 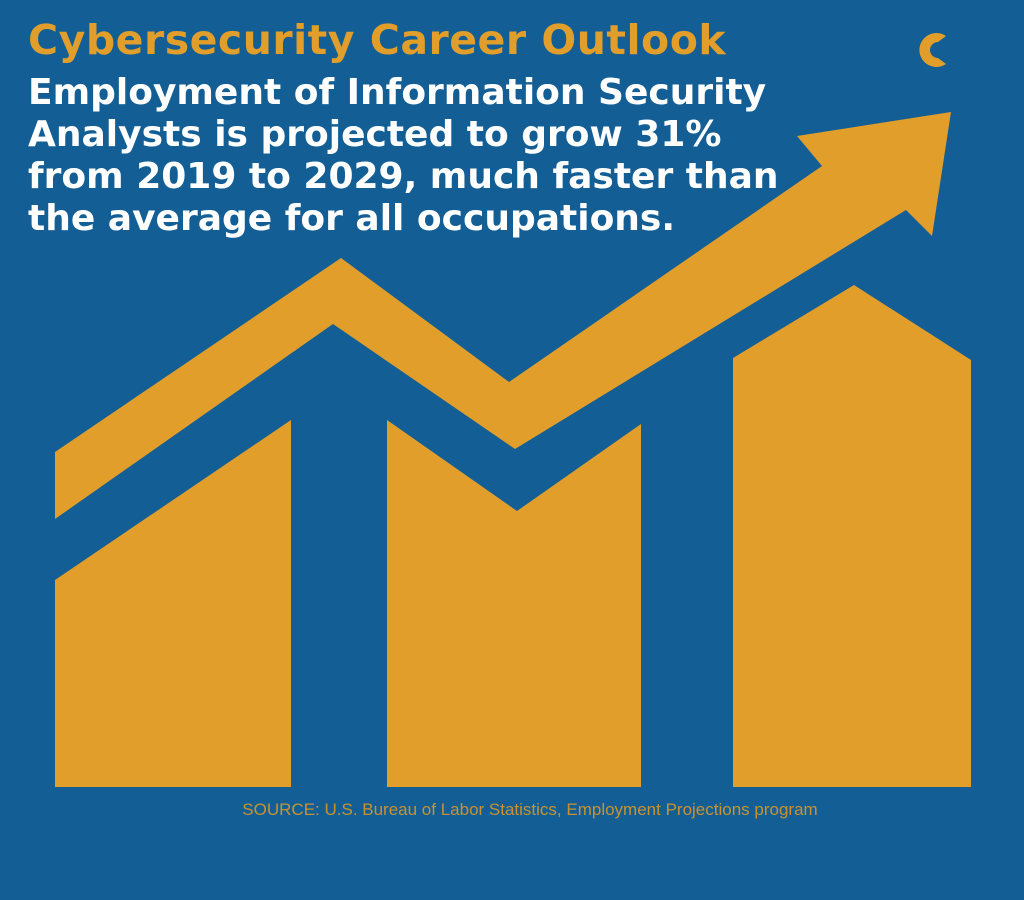 I want to click on headline-line: from 2019 to 2029, much faster than, so click(x=403, y=176).